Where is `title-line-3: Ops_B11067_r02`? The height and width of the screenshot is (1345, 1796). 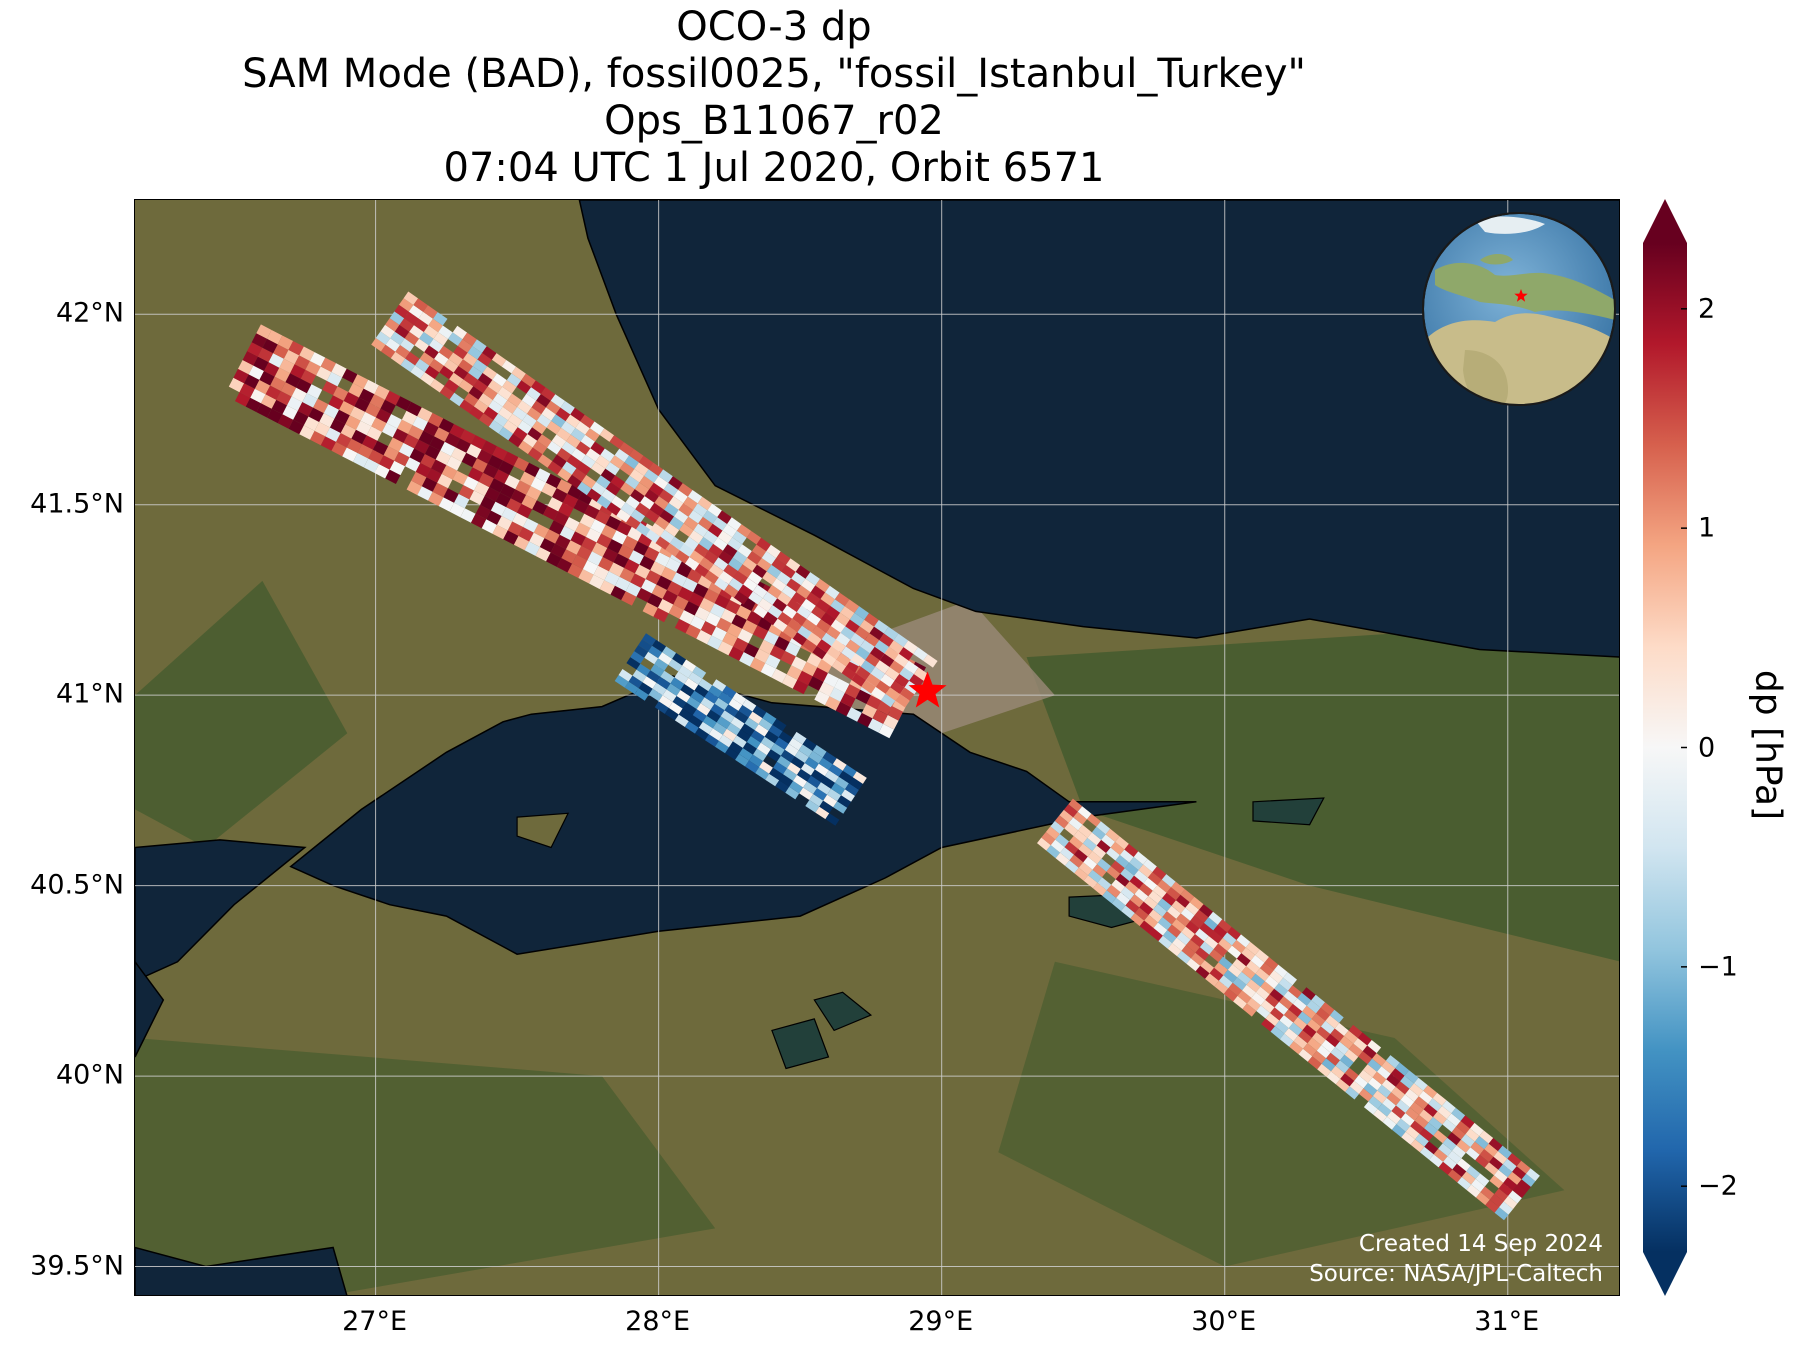 title-line-3: Ops_B11067_r02 is located at coordinates (774, 121).